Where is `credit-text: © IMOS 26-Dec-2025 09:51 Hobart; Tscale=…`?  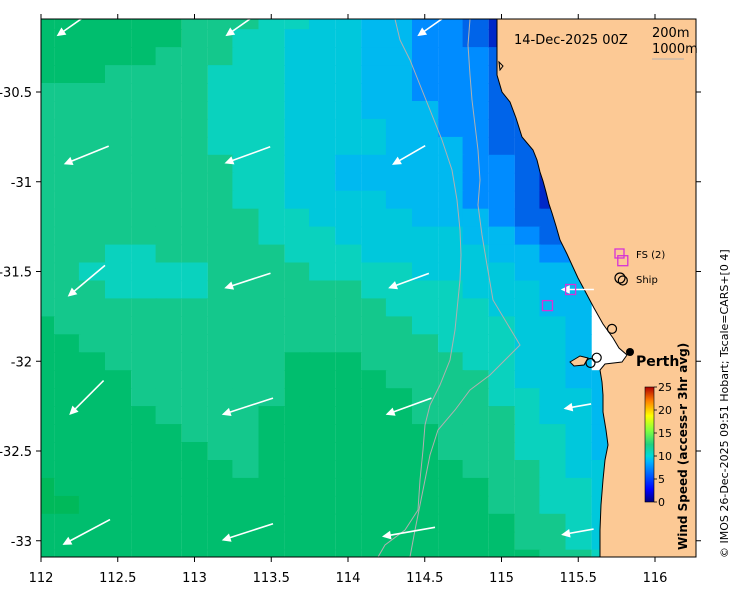 credit-text: © IMOS 26-Dec-2025 09:51 Hobart; Tscale=… is located at coordinates (724, 403).